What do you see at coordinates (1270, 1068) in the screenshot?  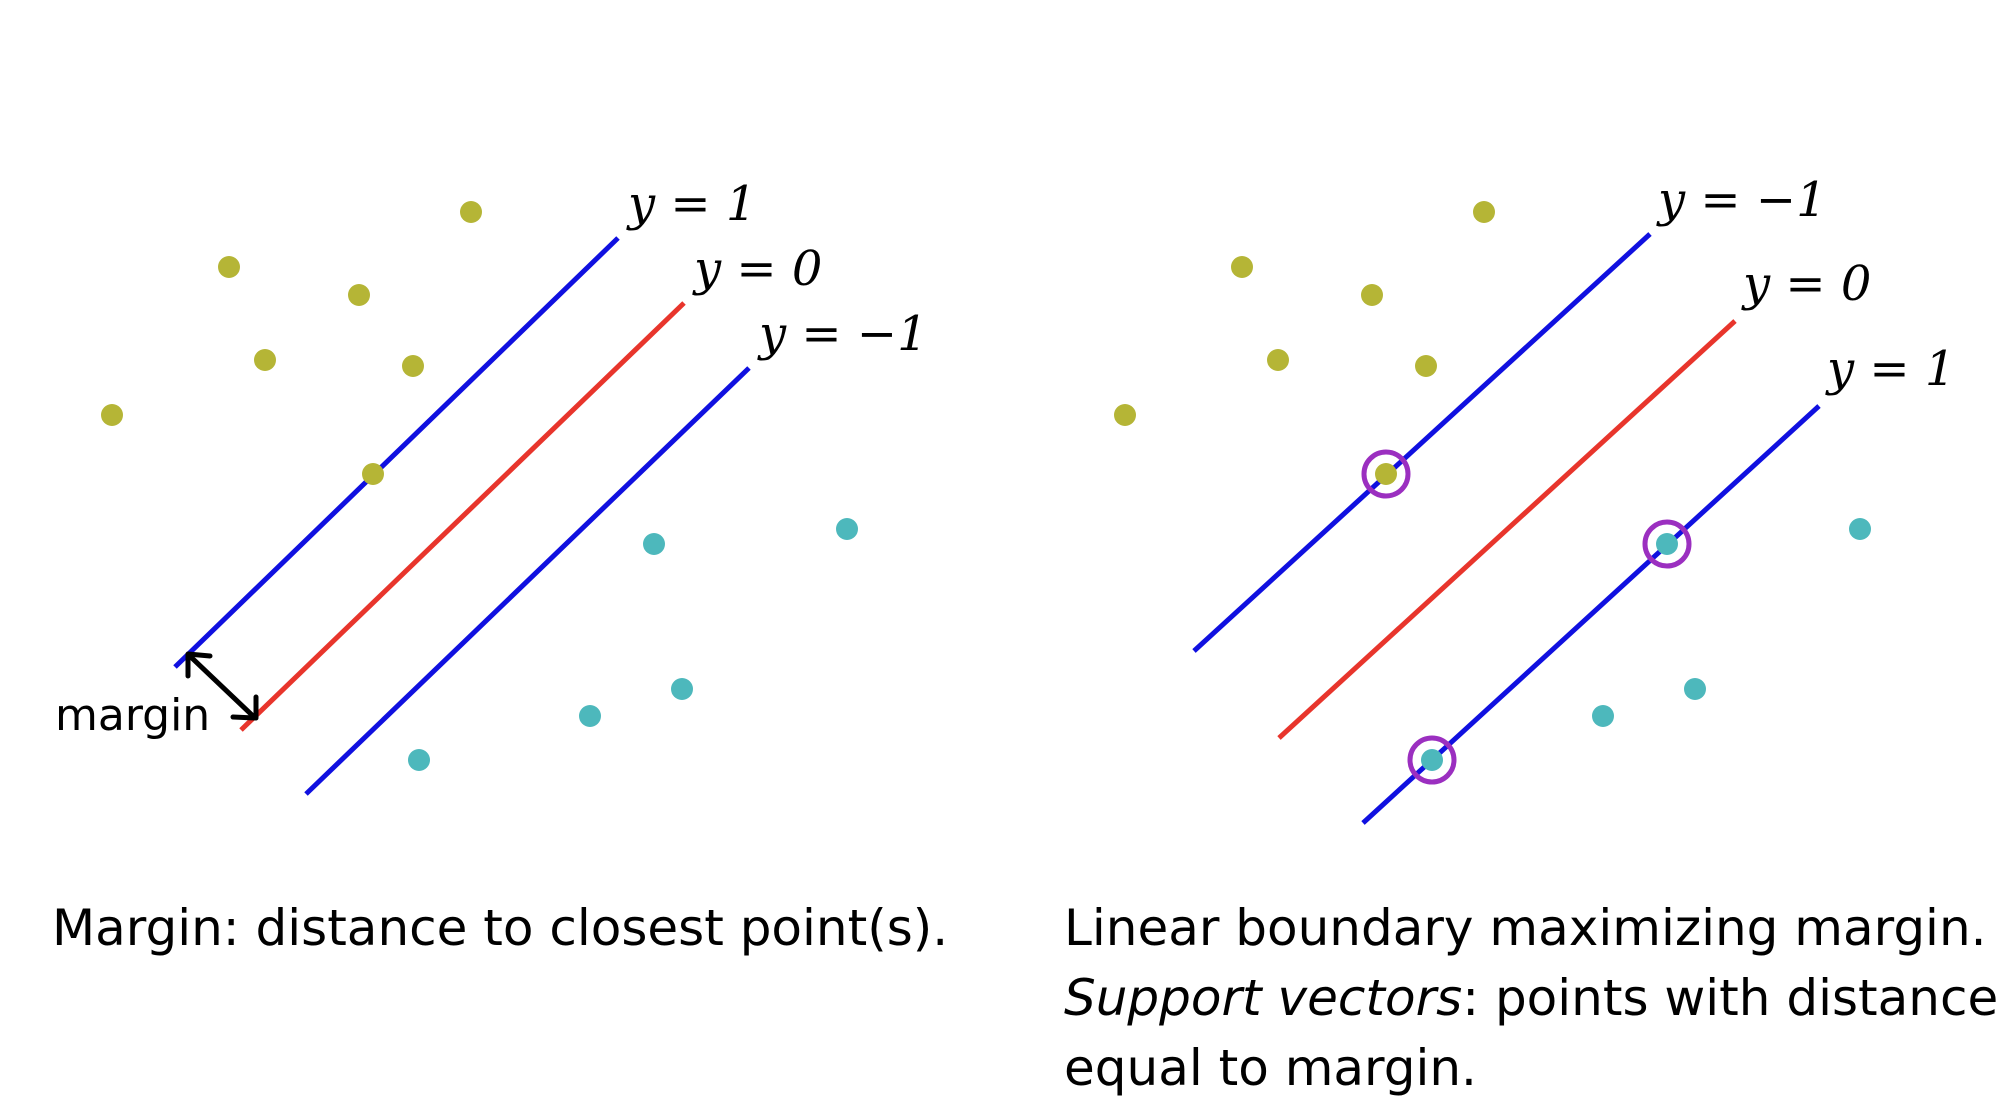 I see `right-caption-line3: equal to margin.` at bounding box center [1270, 1068].